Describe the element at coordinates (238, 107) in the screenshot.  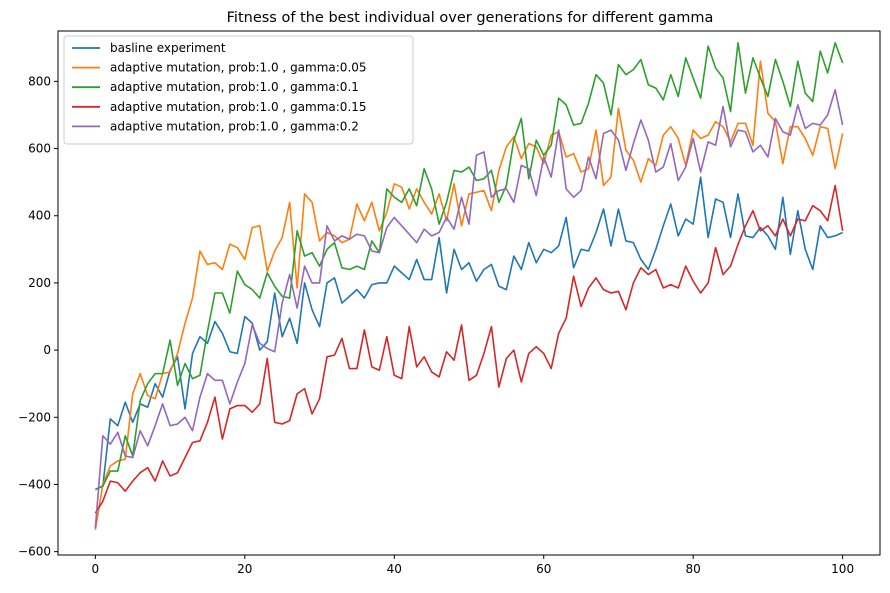
I see `legend-label-4: adaptive mutation, prob:1.0 , gamma:0.15` at that location.